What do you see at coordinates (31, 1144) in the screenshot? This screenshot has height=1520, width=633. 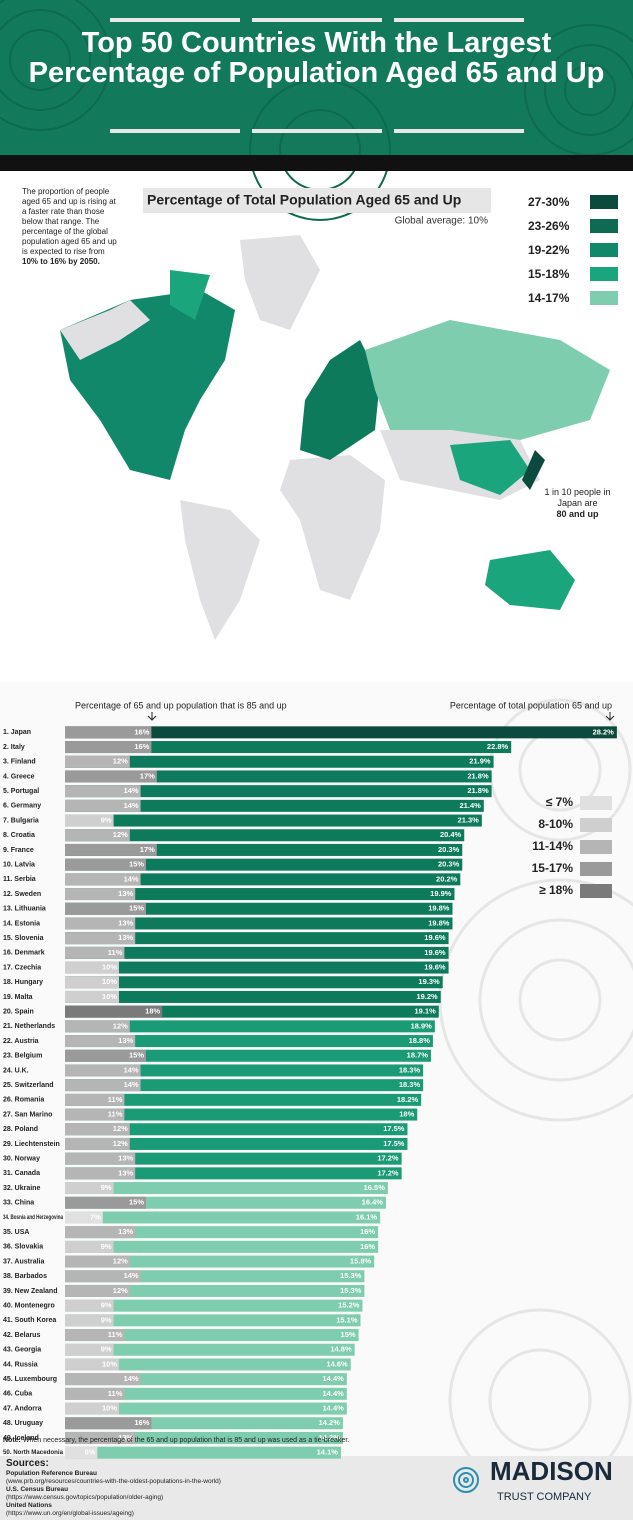 I see `category-label: 29. Liechtenstein` at bounding box center [31, 1144].